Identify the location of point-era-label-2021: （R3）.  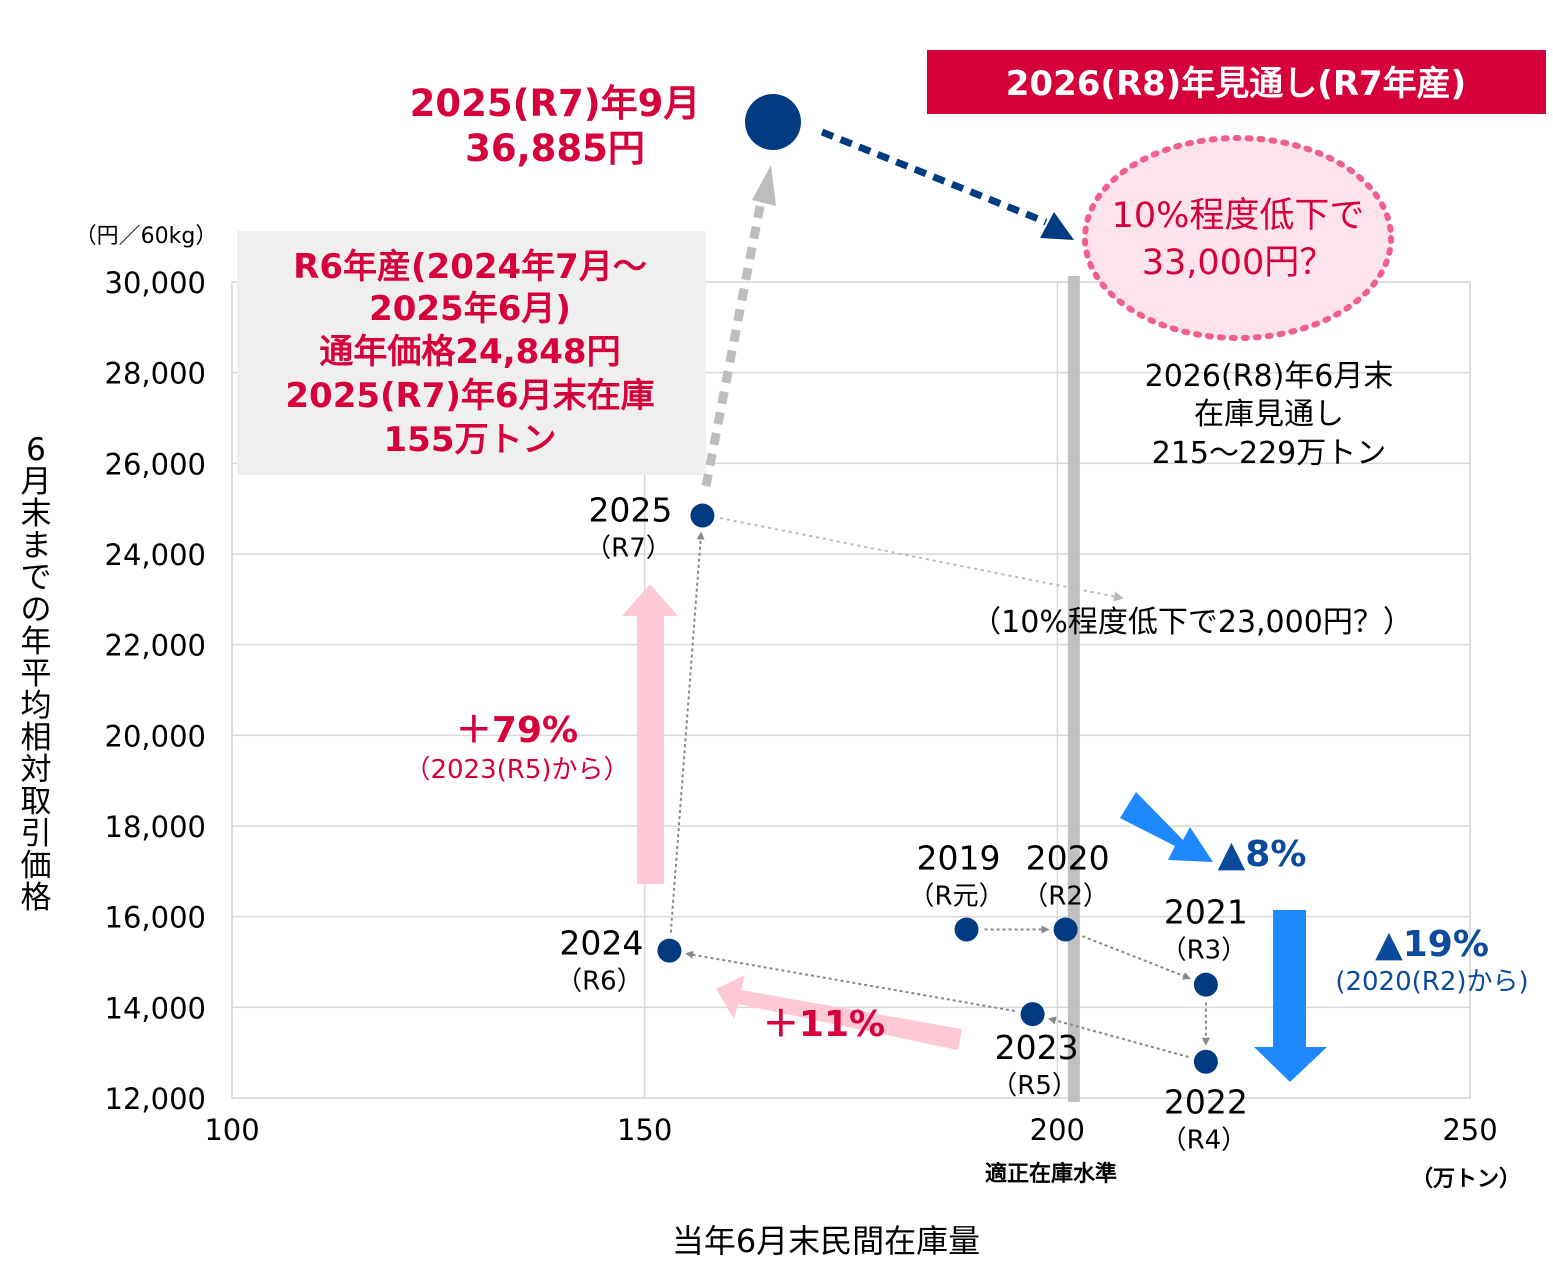
(1204, 951).